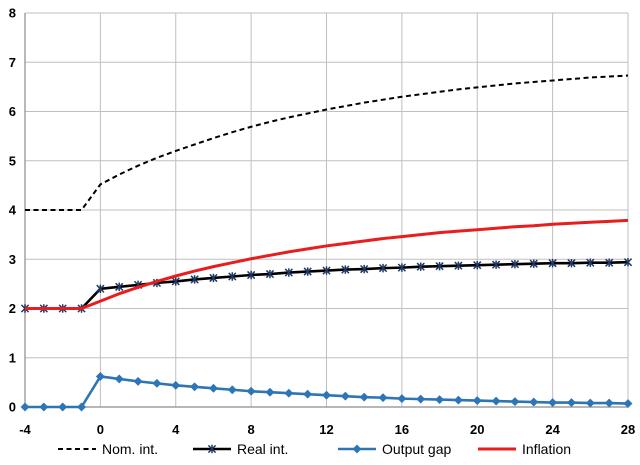 The width and height of the screenshot is (640, 465). I want to click on y-tick-label-7: 7, so click(12, 62).